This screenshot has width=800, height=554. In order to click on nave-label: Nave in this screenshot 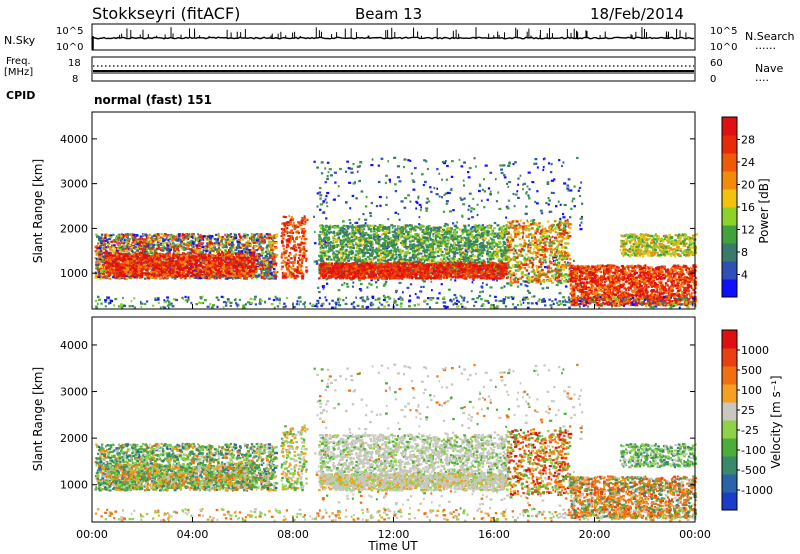, I will do `click(769, 68)`.